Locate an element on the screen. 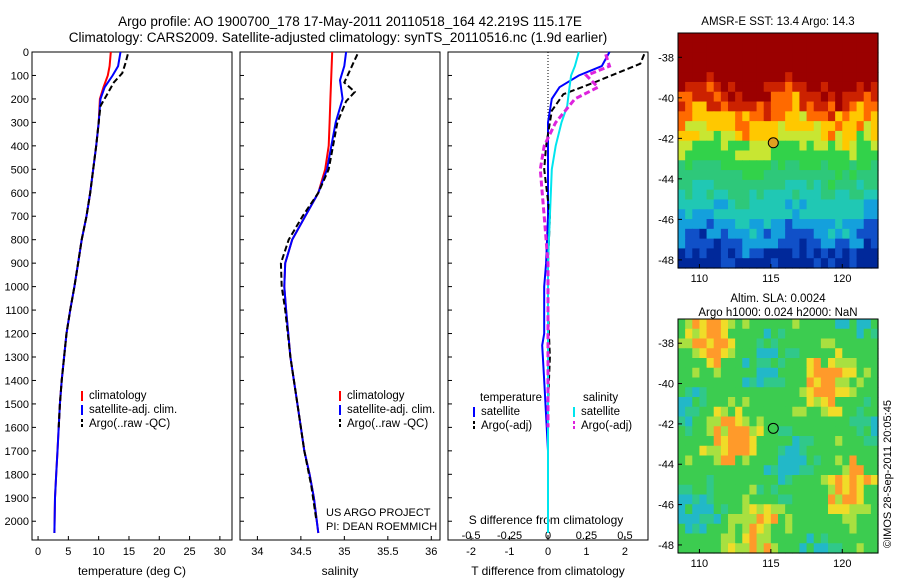 Image resolution: width=900 pixels, height=580 pixels. y-tick-label: 1500 is located at coordinates (17, 405).